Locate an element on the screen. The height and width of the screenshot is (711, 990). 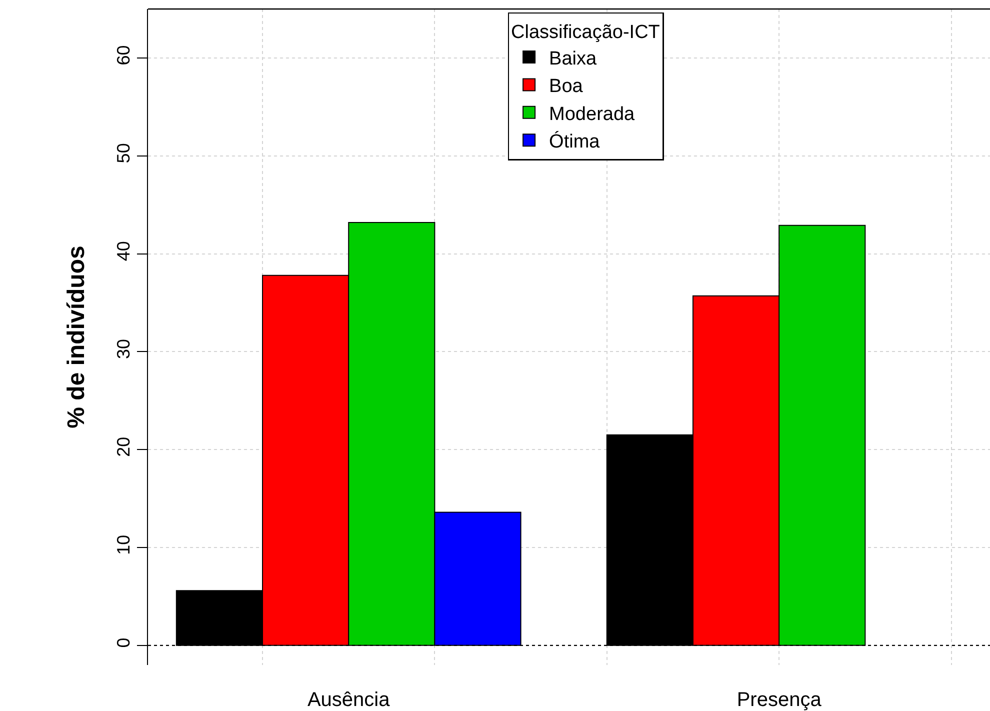
legend-label: Ótima is located at coordinates (574, 141).